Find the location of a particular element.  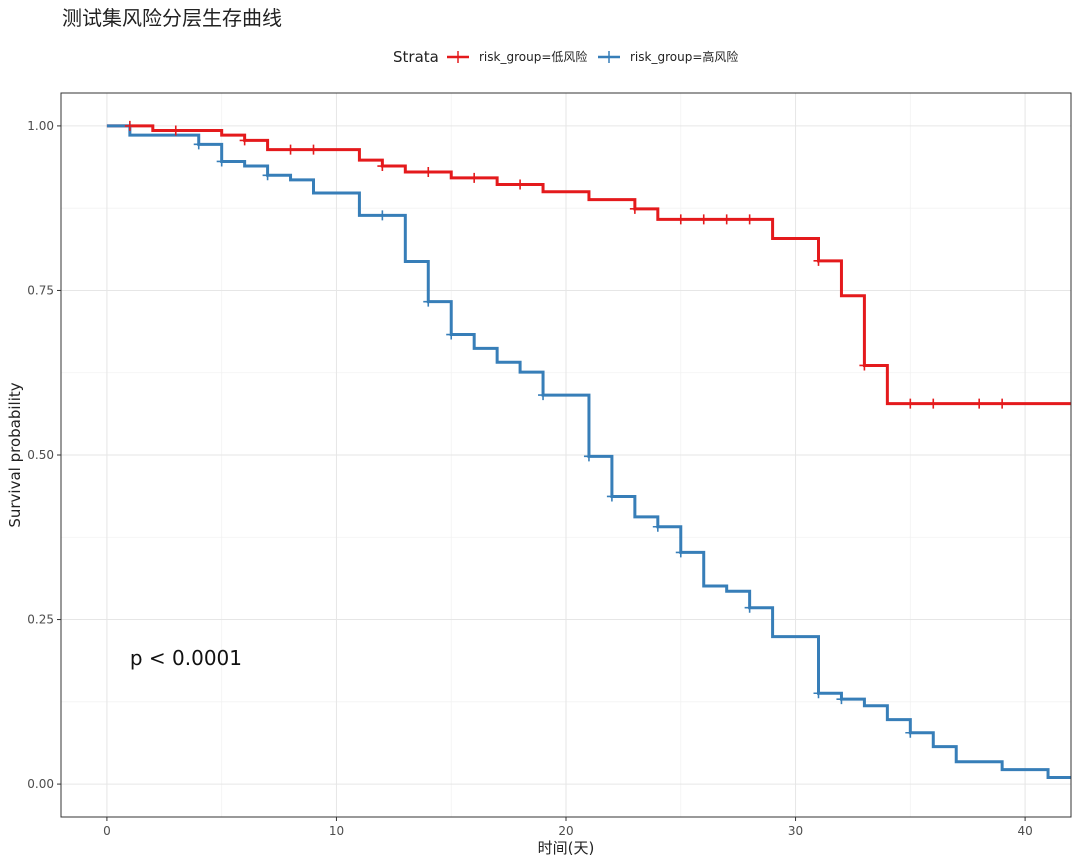

p-value-annotation: p < 0.0001 is located at coordinates (186, 658).